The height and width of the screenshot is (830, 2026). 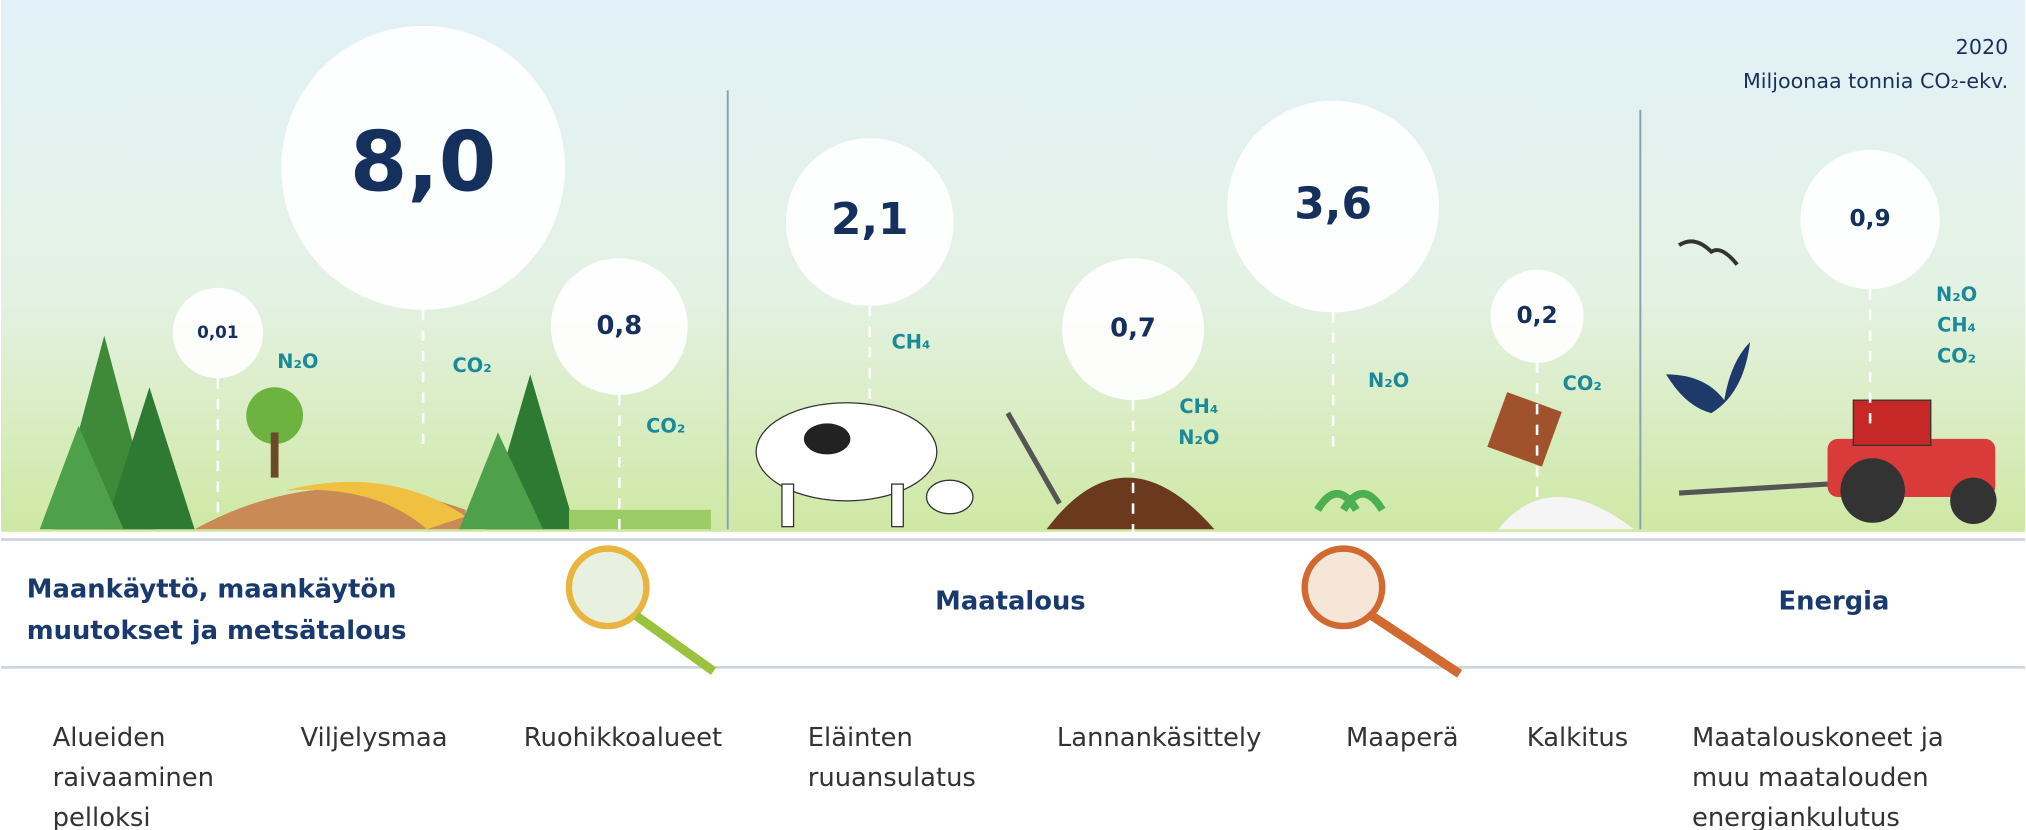 I want to click on unit: Miljoonaa tonnia CO₂-ekv., so click(x=1875, y=81).